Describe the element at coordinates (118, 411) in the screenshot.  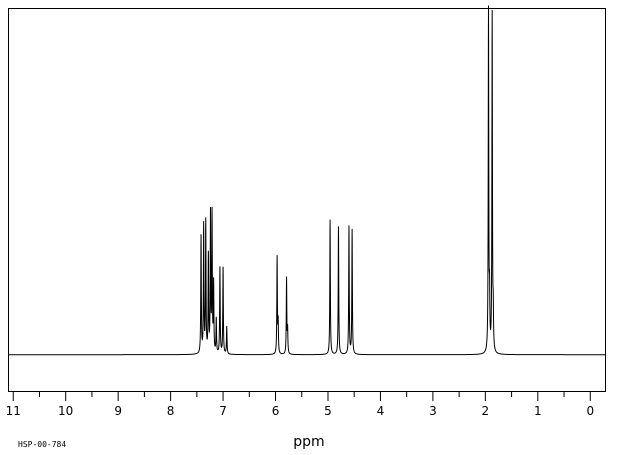
I see `x-tick-label: 9` at that location.